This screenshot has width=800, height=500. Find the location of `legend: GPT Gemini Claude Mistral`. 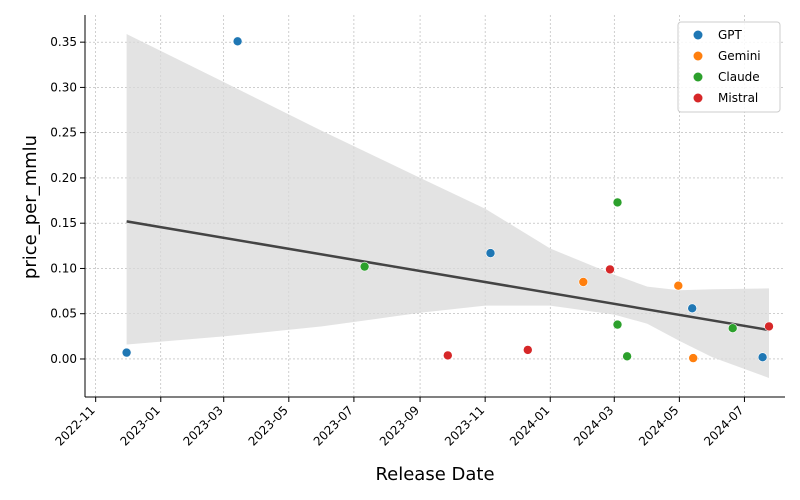

legend: GPT Gemini Claude Mistral is located at coordinates (729, 67).